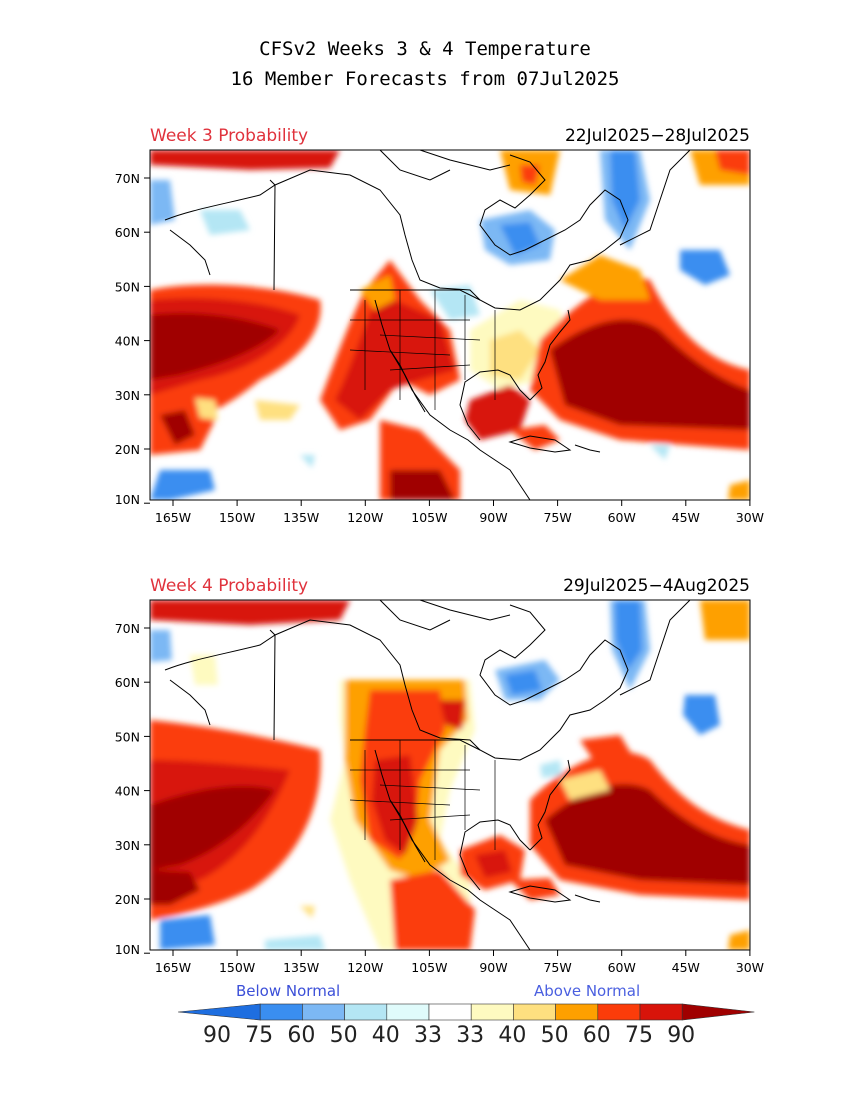 This screenshot has height=1100, width=850. Describe the element at coordinates (288, 991) in the screenshot. I see `legend-below-normal: Below Normal` at that location.